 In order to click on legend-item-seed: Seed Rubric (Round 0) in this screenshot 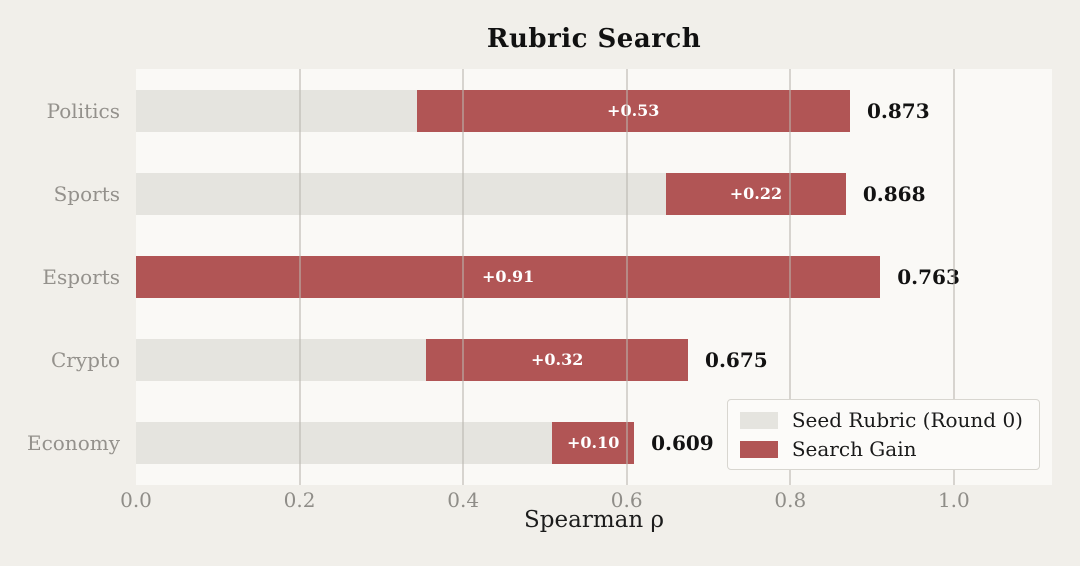, I will do `click(881, 420)`.